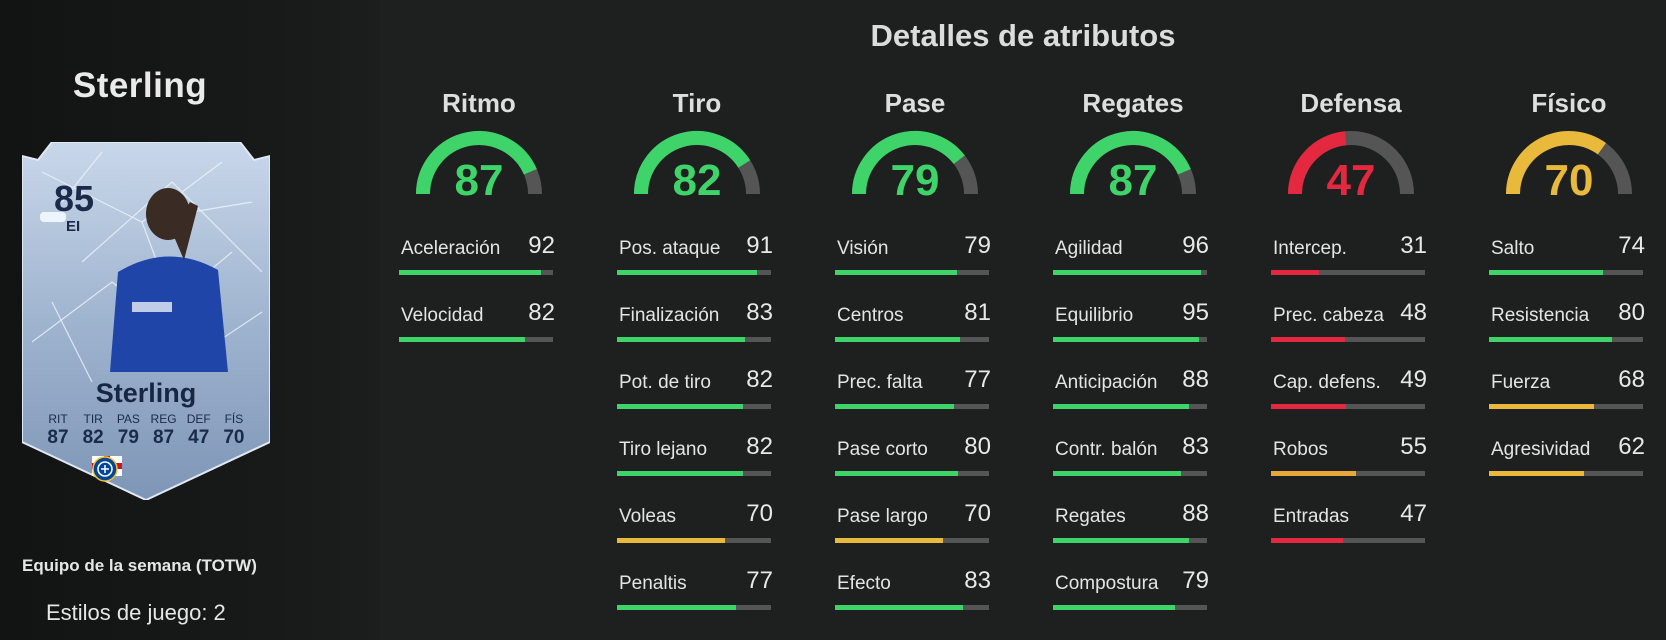  I want to click on attr-group-gauge: 47, so click(1351, 167).